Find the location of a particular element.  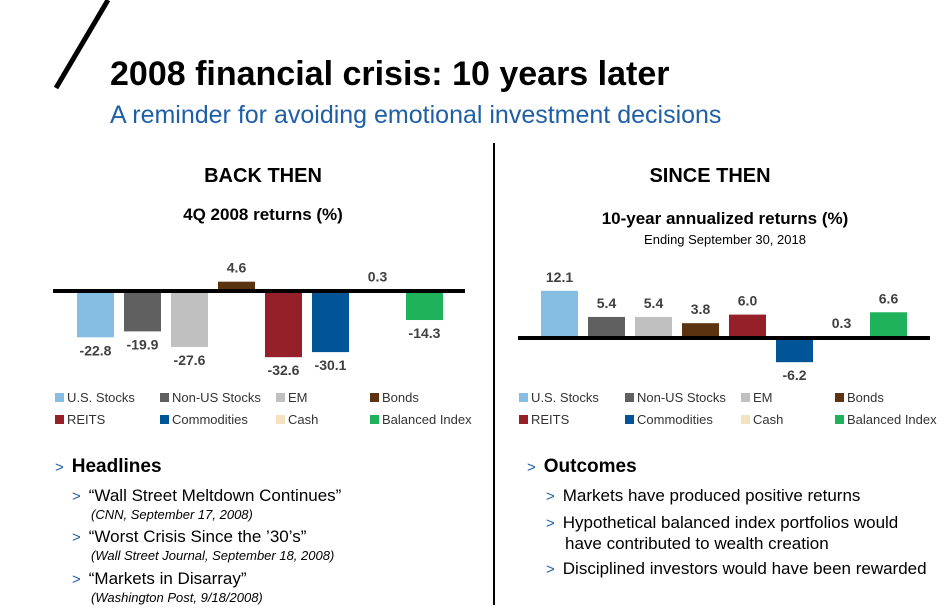

since-then-chart-title: 10-year annualized returns (%) is located at coordinates (725, 218).